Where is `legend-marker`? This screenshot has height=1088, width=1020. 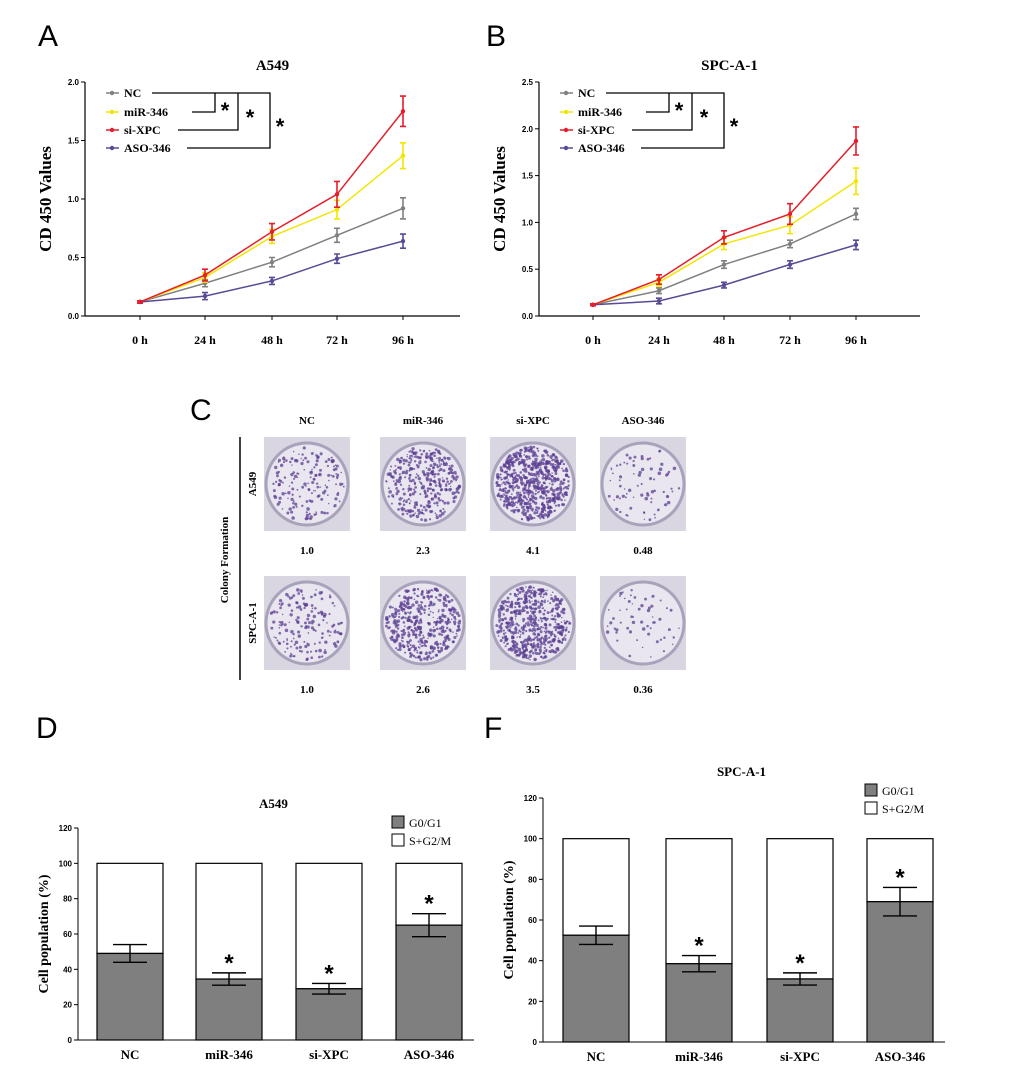
legend-marker is located at coordinates (112, 130).